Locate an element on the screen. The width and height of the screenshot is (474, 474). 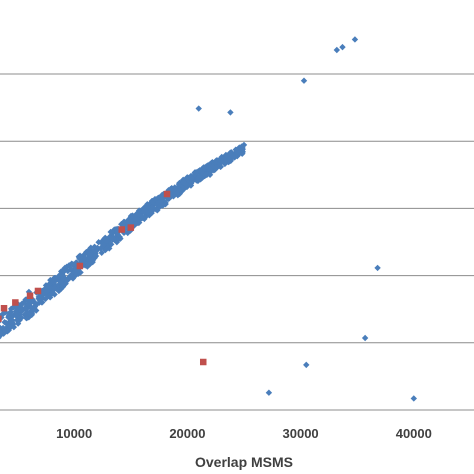
x-axis-title: Overlap MSMS is located at coordinates (244, 462).